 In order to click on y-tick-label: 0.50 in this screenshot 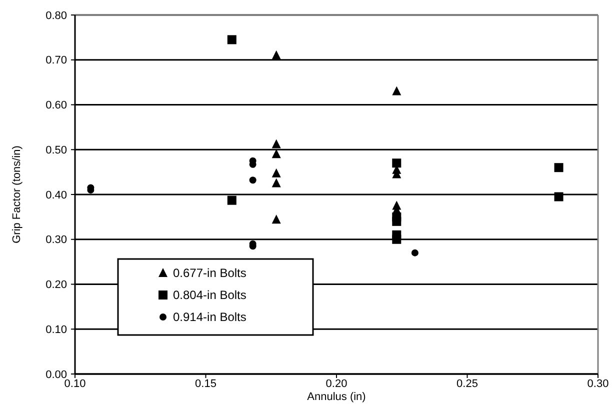, I will do `click(56, 150)`.